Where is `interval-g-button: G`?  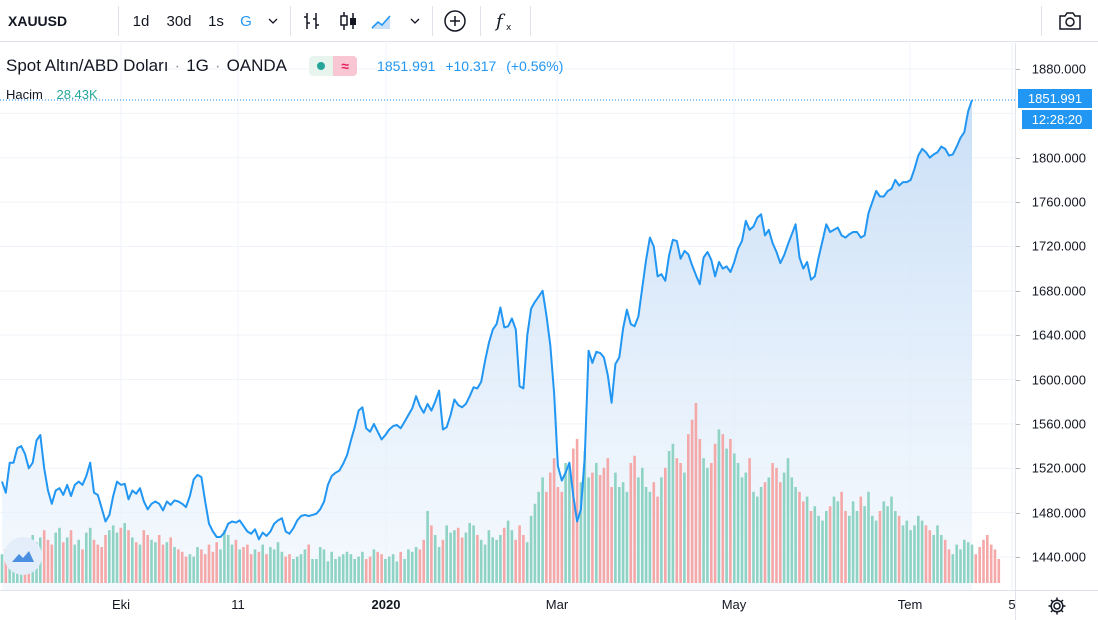
interval-g-button: G is located at coordinates (246, 21).